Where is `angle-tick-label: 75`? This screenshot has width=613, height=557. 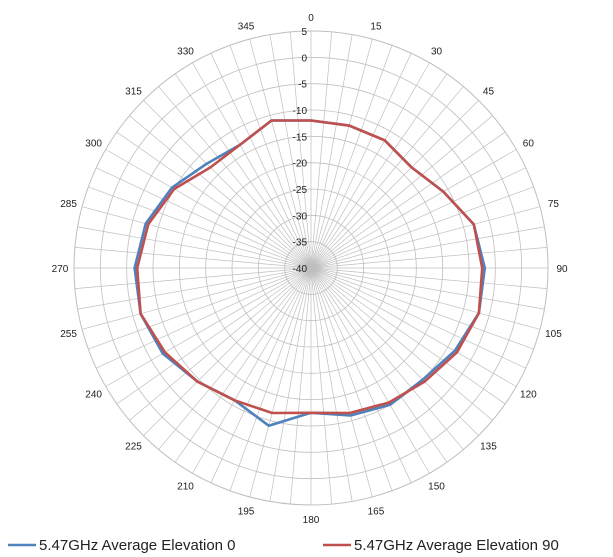 angle-tick-label: 75 is located at coordinates (554, 204).